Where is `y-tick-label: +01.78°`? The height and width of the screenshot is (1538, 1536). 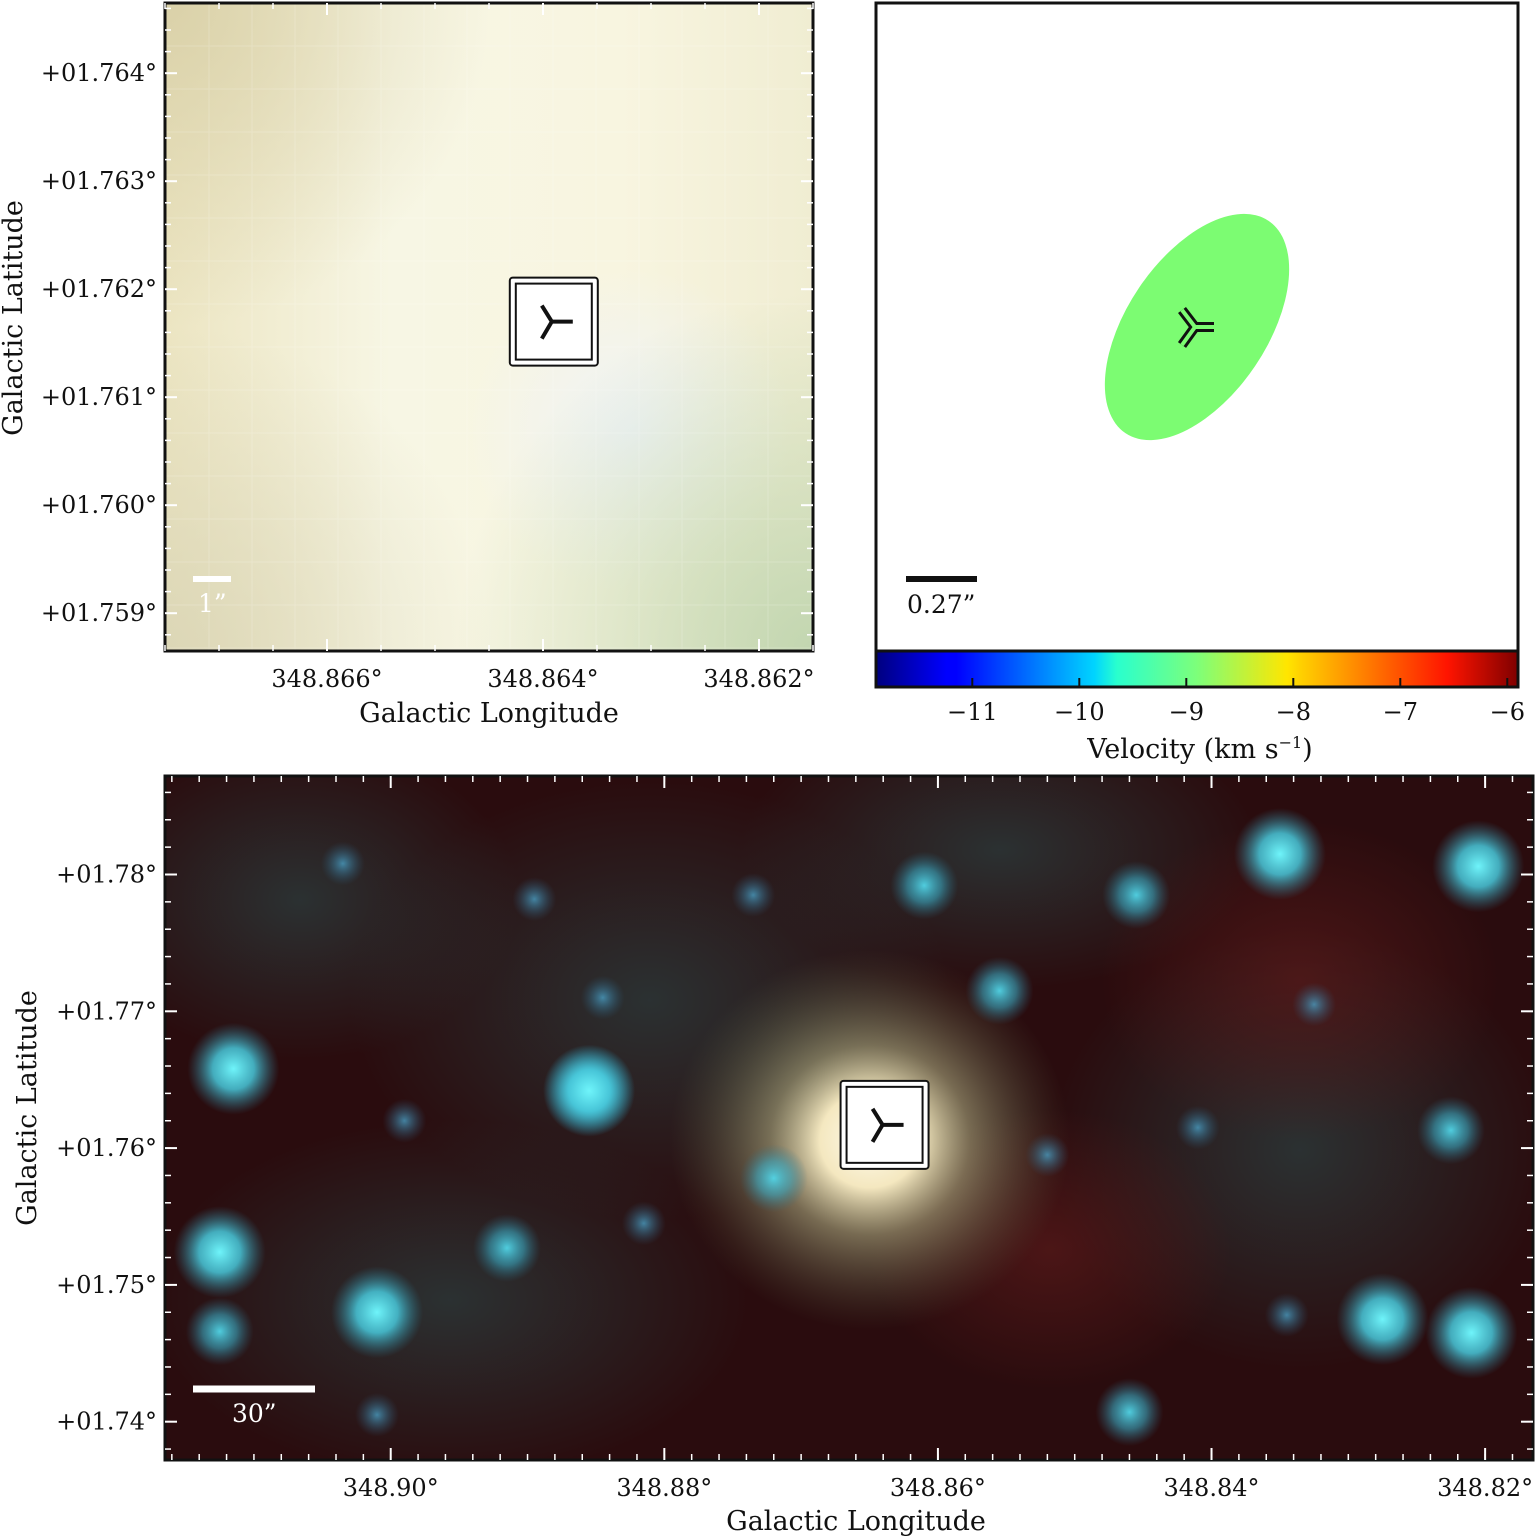
y-tick-label: +01.78° is located at coordinates (106, 874).